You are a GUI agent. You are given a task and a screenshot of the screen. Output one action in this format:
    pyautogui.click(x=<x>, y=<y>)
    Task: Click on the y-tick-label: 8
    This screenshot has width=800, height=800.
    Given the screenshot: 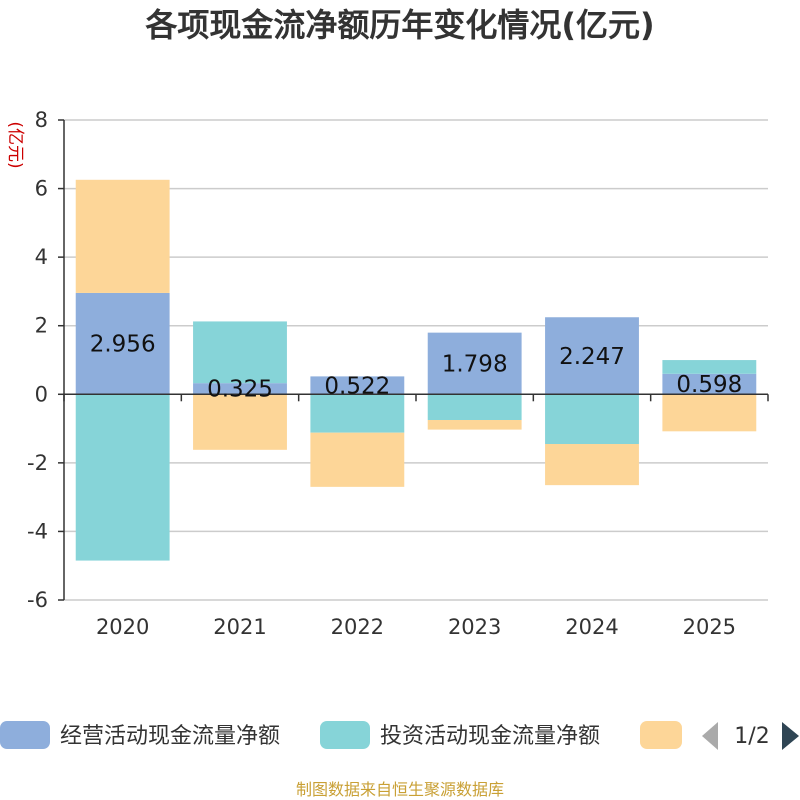 What is the action you would take?
    pyautogui.click(x=41, y=120)
    